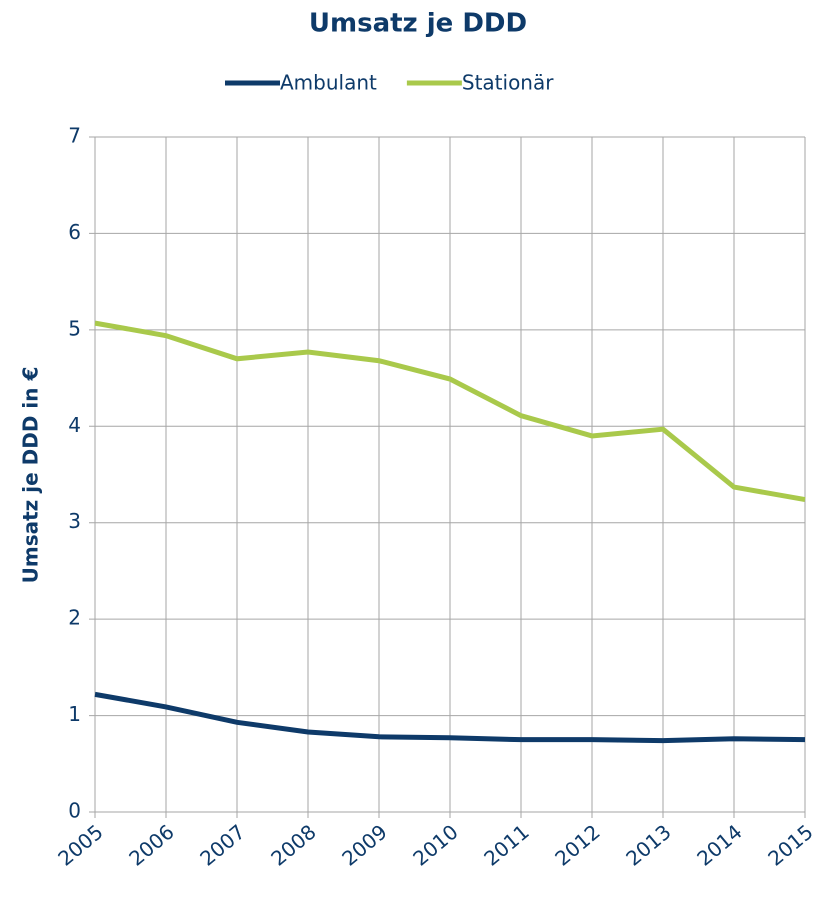 Image resolution: width=821 pixels, height=898 pixels. I want to click on y-tick-label: 5, so click(74, 328).